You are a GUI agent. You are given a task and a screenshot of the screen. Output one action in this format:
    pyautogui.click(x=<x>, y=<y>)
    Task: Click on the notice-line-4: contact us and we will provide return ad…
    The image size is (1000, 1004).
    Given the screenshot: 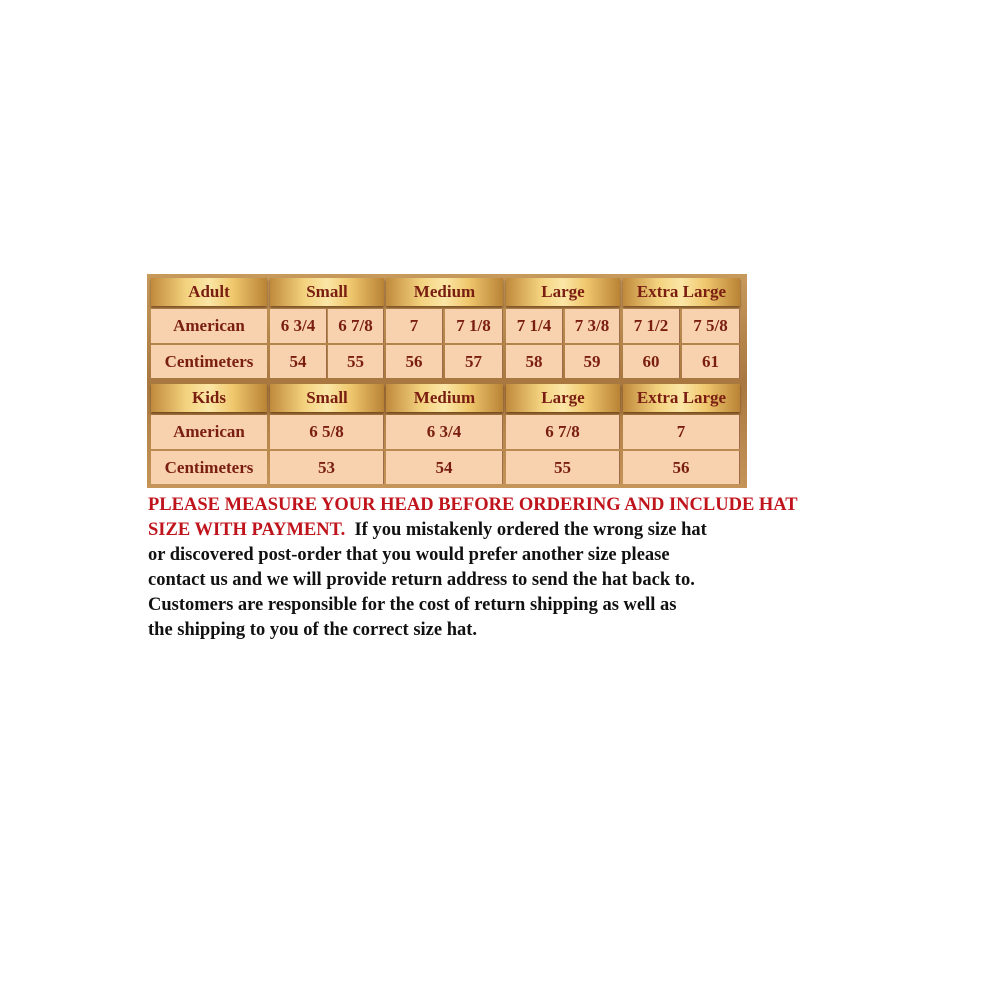 What is the action you would take?
    pyautogui.click(x=421, y=580)
    